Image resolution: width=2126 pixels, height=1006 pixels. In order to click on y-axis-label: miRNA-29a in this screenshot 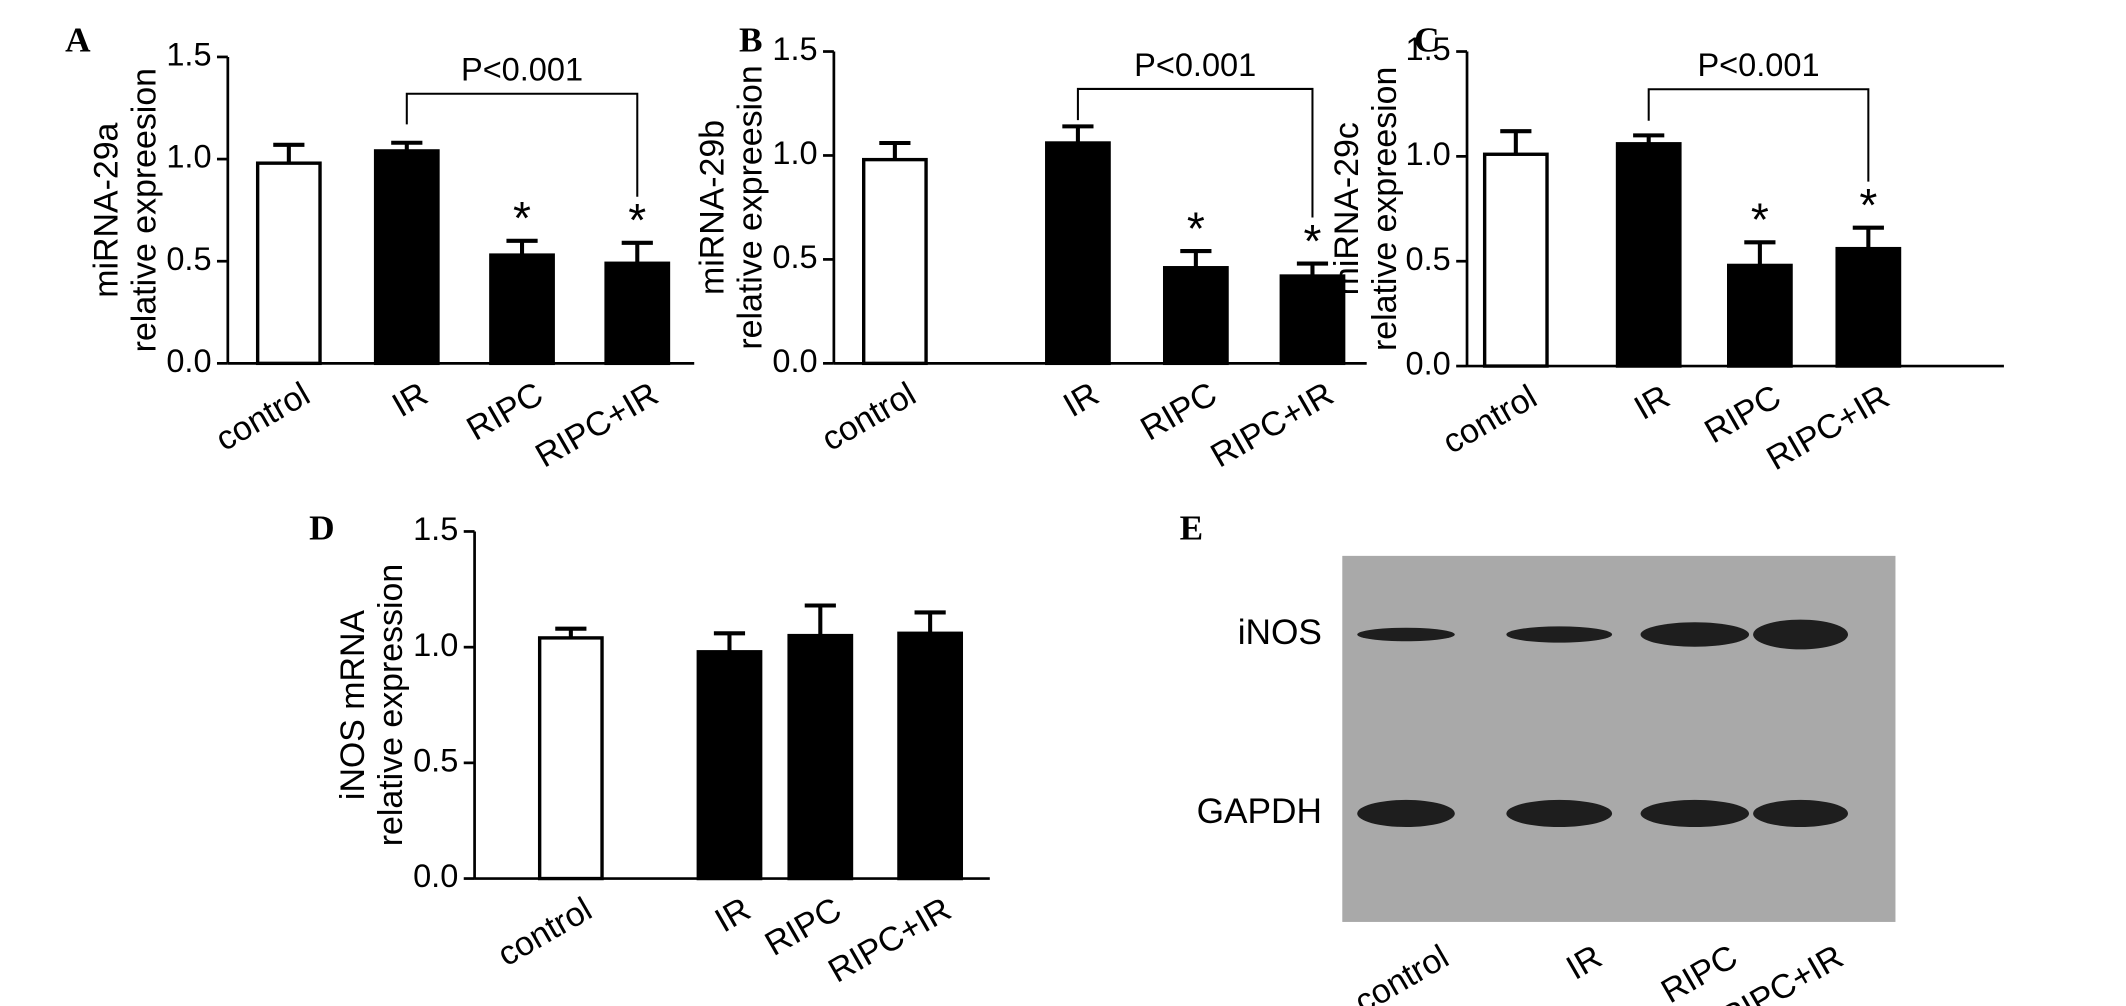, I will do `click(106, 209)`.